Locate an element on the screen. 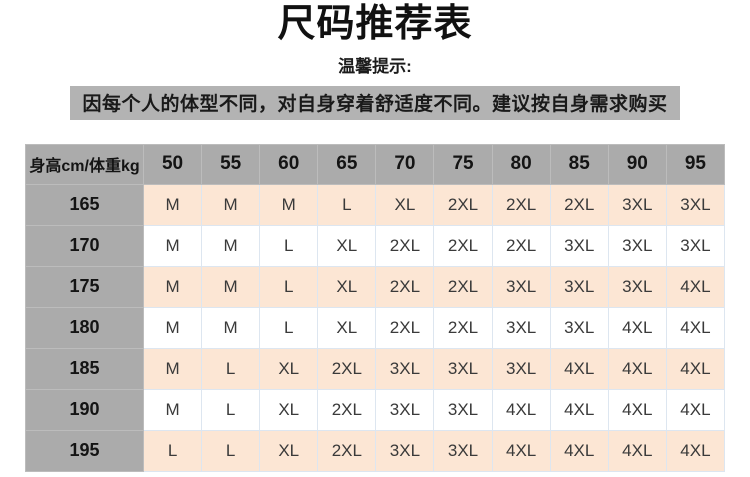  table-row: 190 M L XL 2XL 3XL 3XL 4XL 4XL 4XL 4XL is located at coordinates (375, 409).